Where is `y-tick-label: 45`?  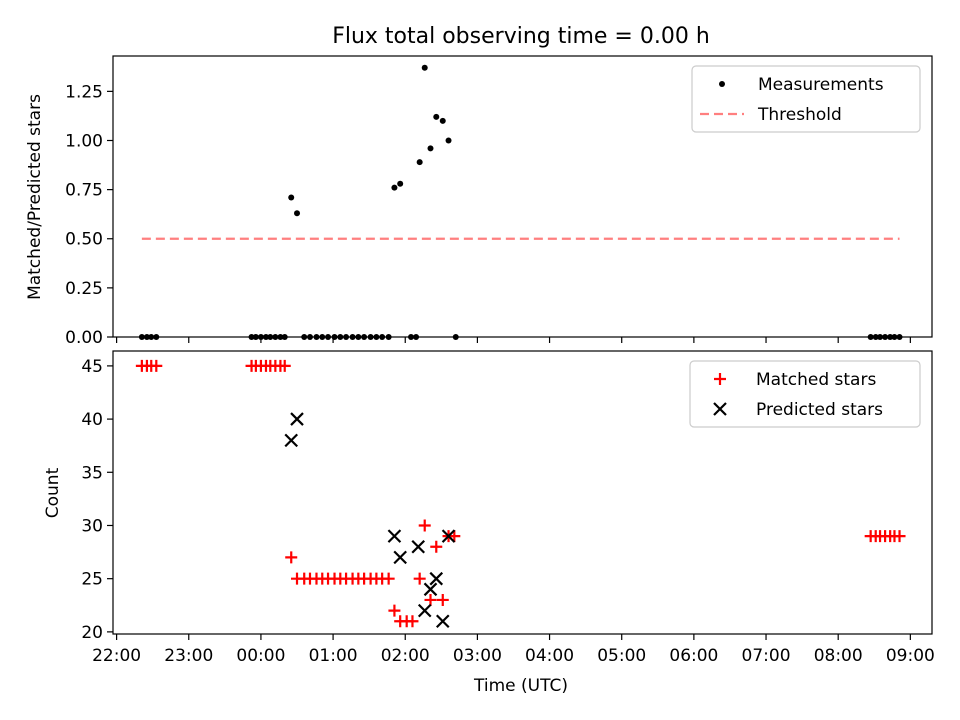 y-tick-label: 45 is located at coordinates (92, 367).